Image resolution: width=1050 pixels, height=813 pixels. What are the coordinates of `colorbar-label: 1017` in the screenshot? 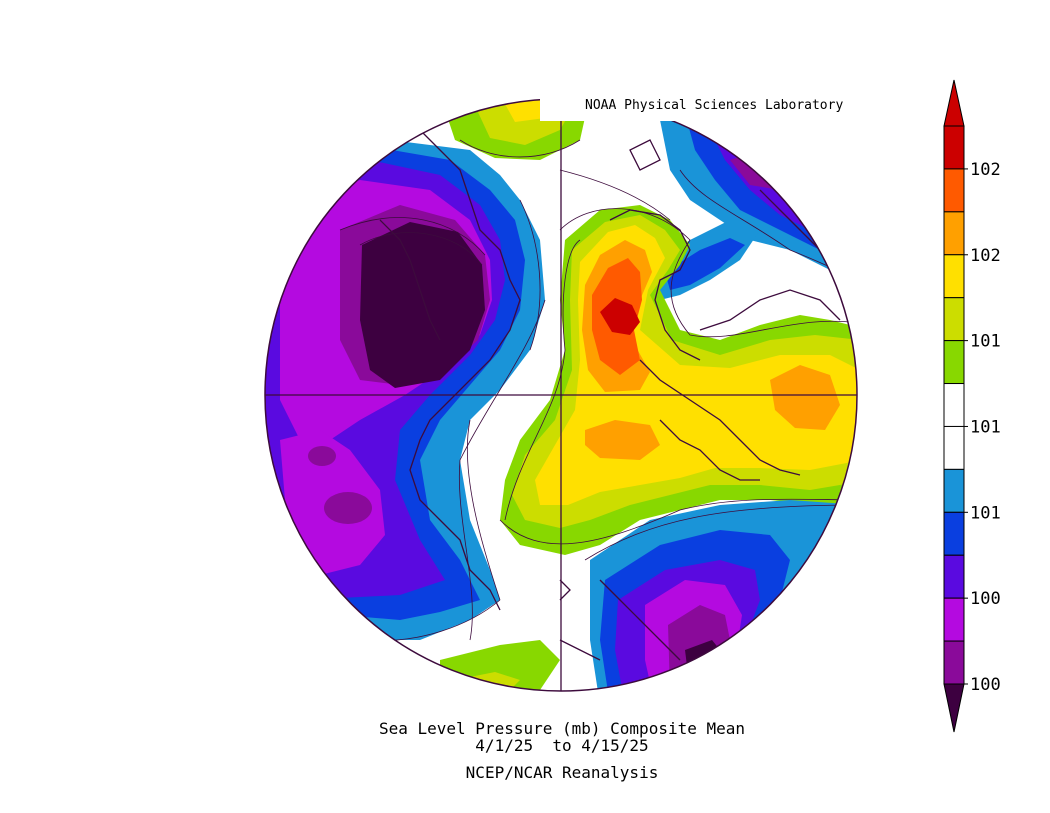 It's located at (985, 342).